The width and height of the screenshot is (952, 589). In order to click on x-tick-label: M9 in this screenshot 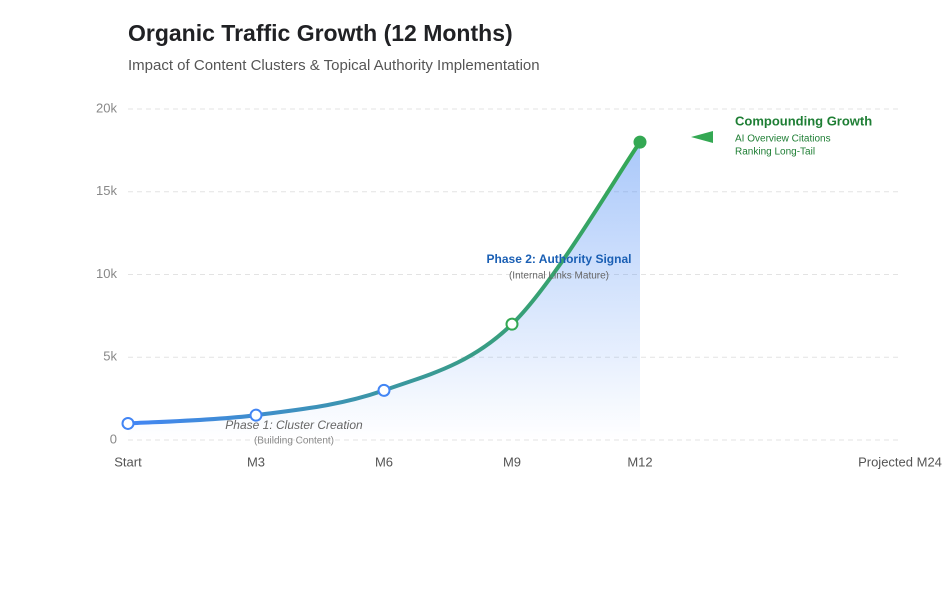, I will do `click(512, 461)`.